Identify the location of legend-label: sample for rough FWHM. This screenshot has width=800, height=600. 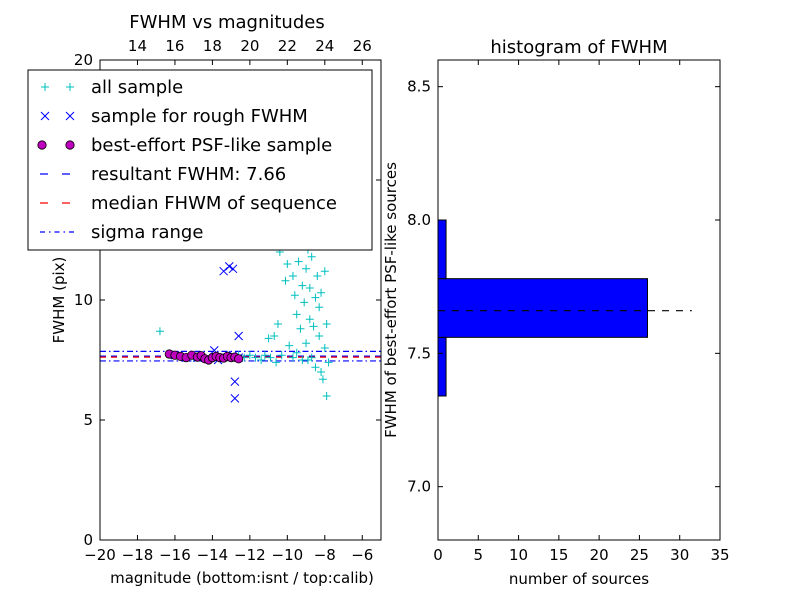
(199, 116).